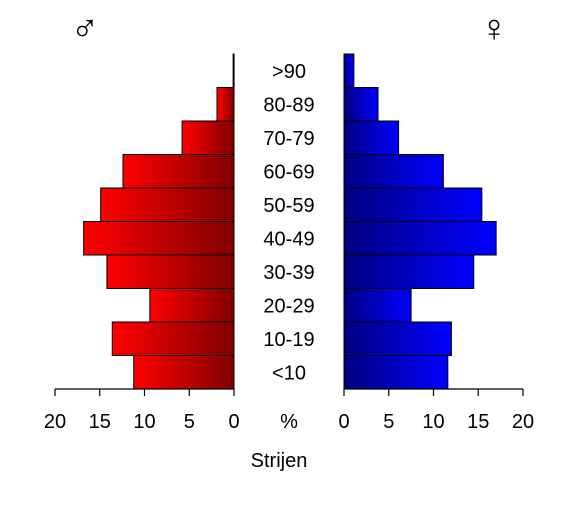 The width and height of the screenshot is (579, 512). What do you see at coordinates (55, 422) in the screenshot?
I see `male-axis-tick-label-0: 20` at bounding box center [55, 422].